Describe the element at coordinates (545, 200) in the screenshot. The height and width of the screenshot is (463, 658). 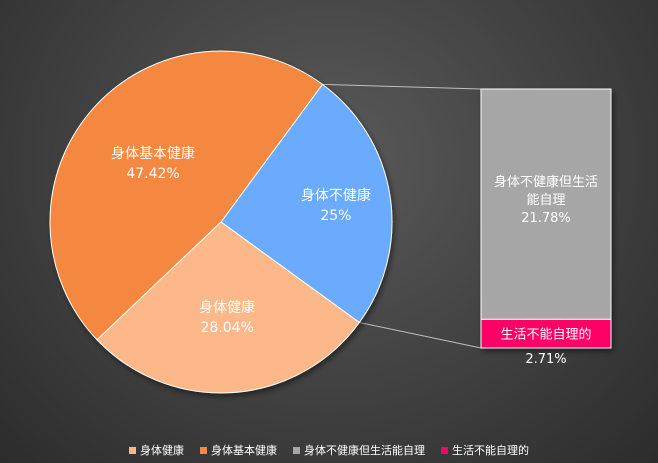
I see `bar-segment-label-0-line-1: 能自理` at that location.